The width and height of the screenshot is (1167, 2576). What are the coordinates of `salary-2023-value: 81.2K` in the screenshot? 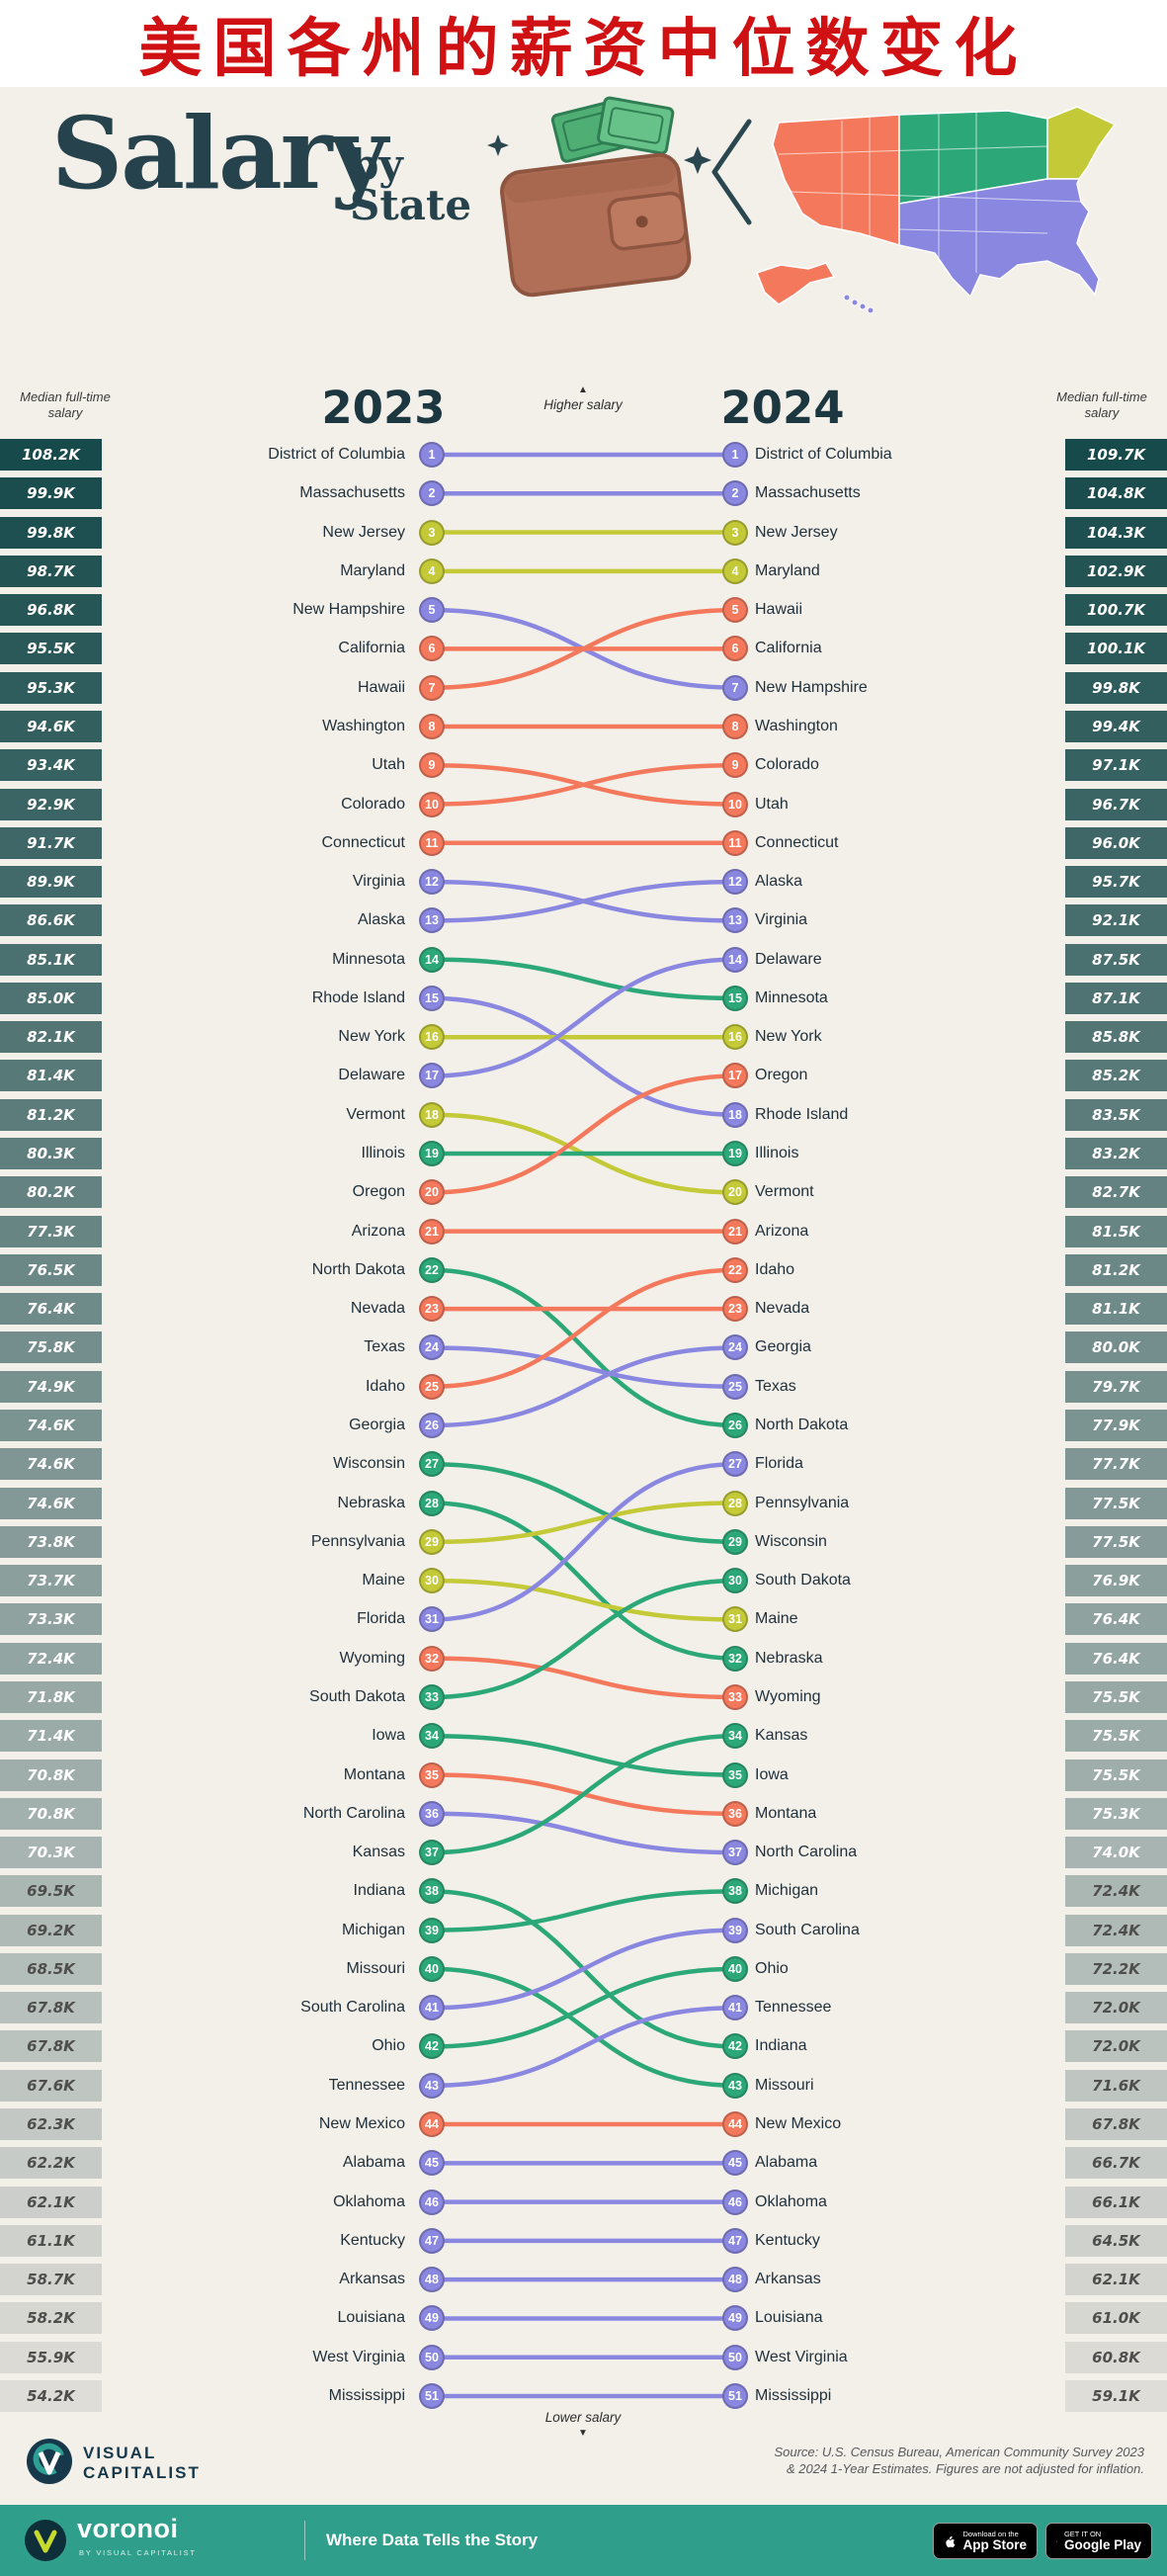 It's located at (51, 1114).